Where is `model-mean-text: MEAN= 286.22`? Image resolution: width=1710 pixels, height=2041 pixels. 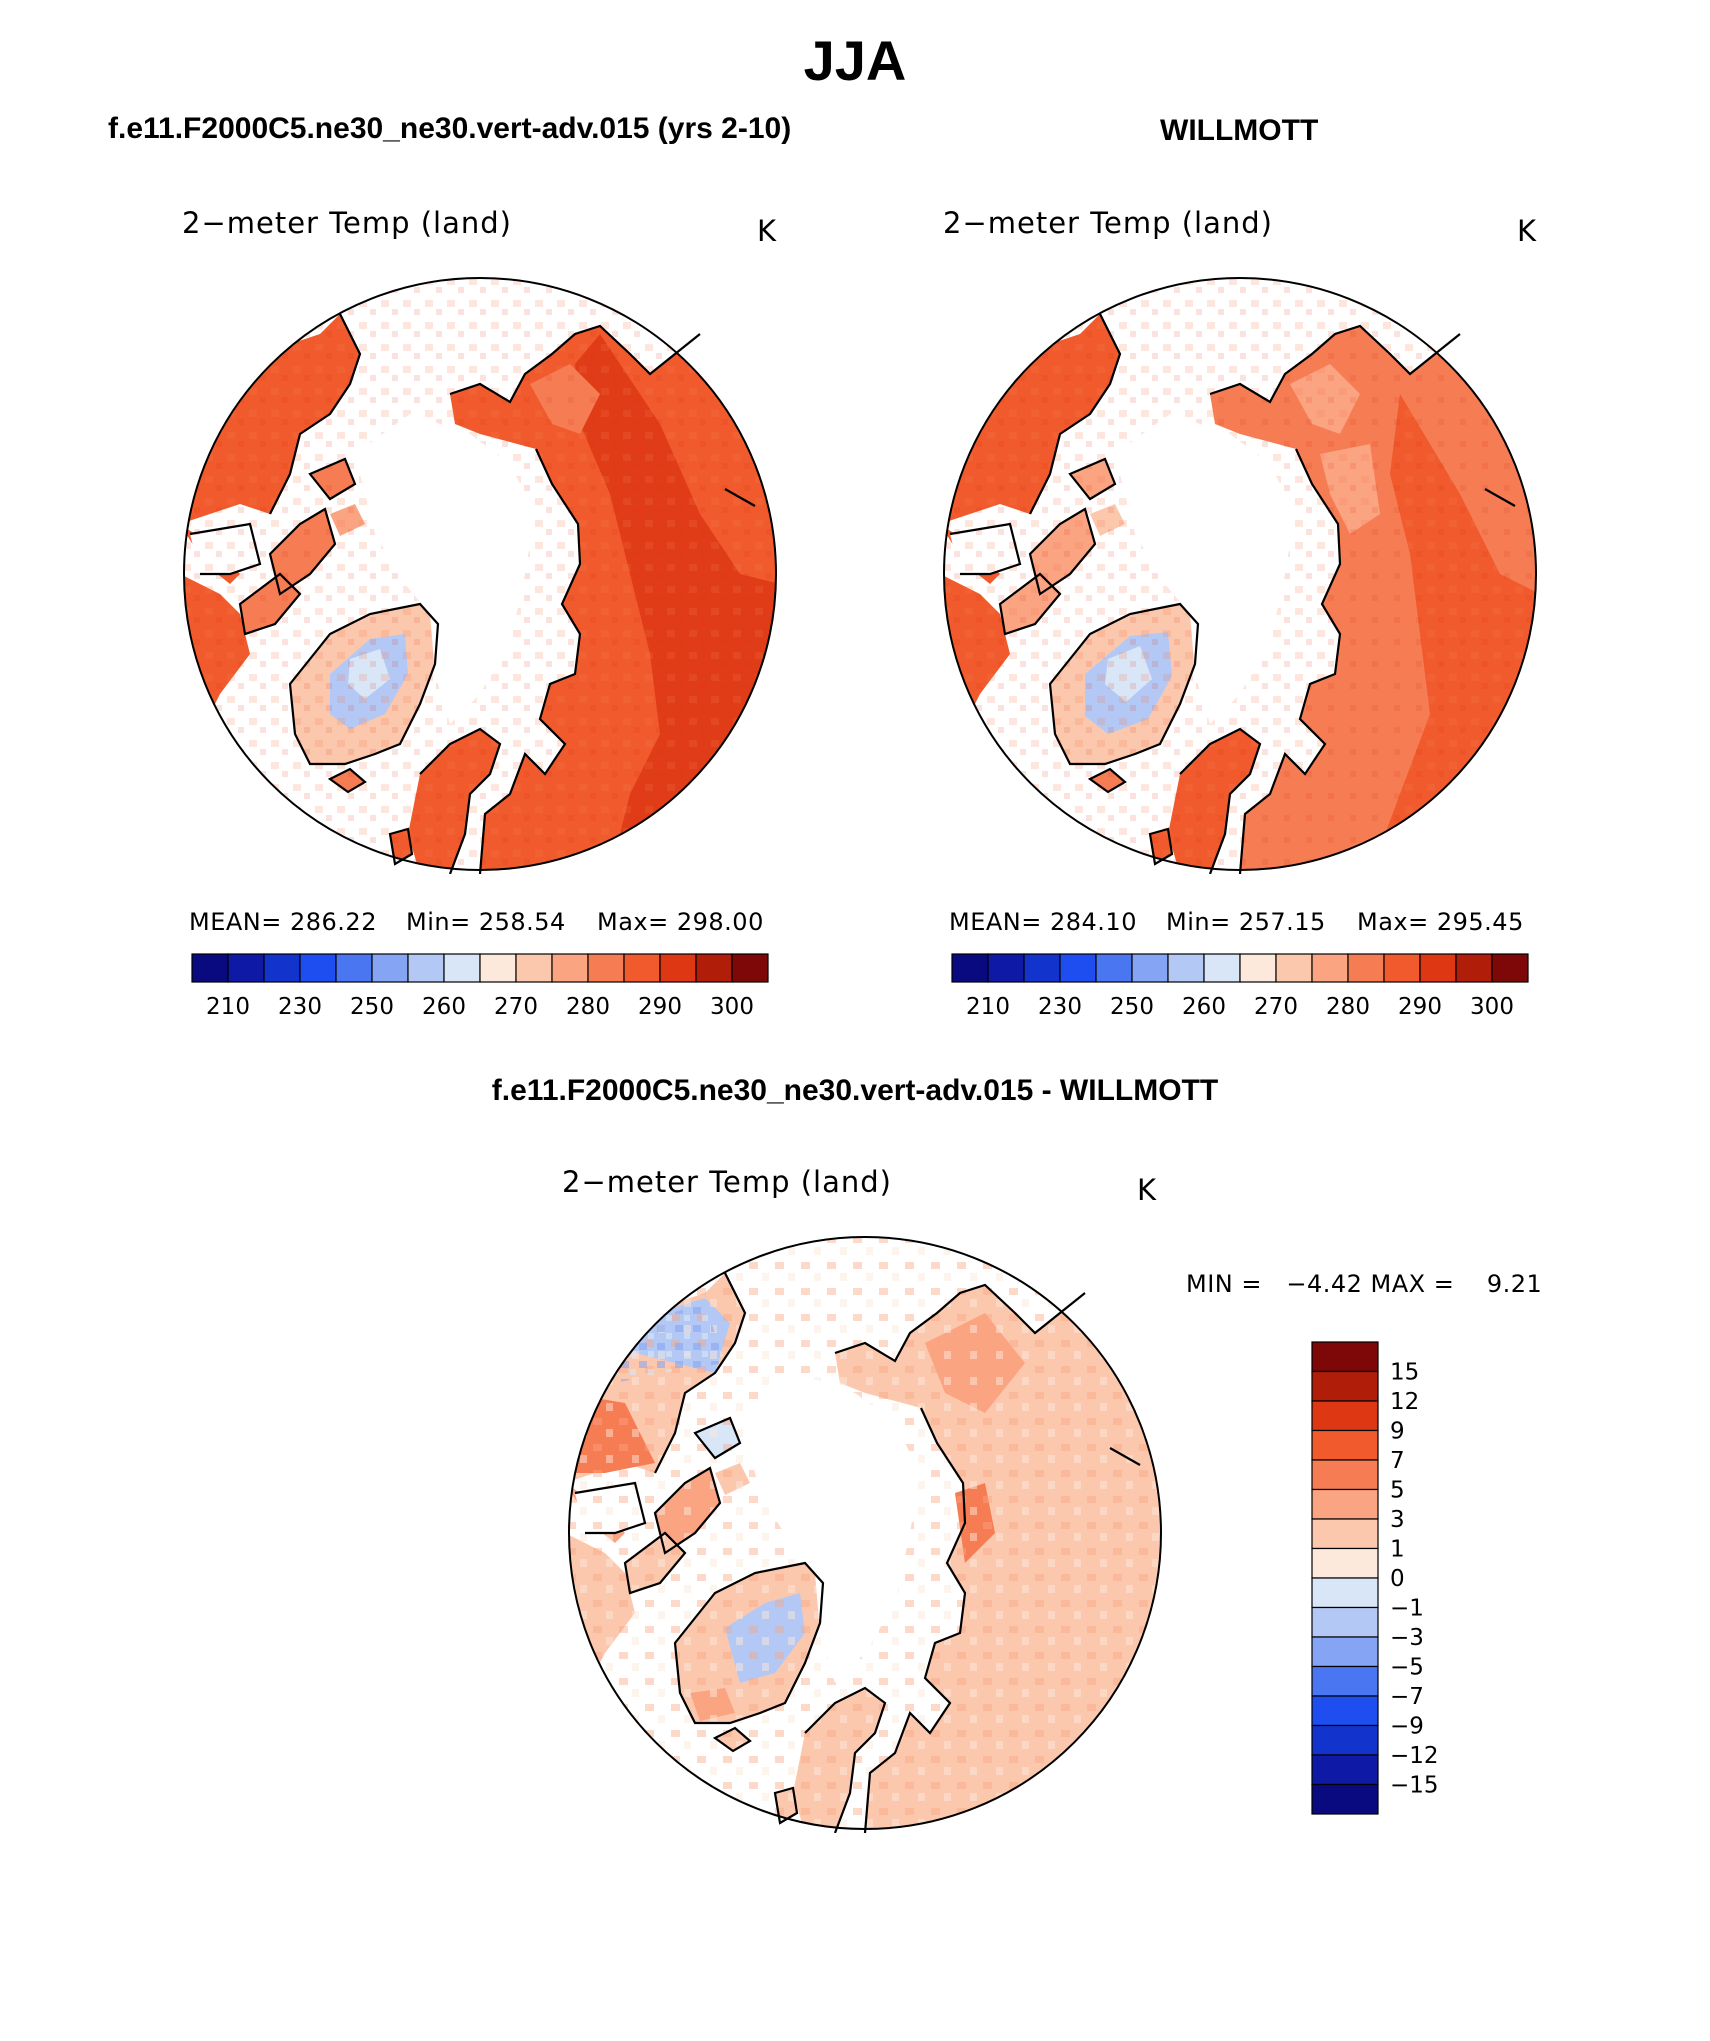
model-mean-text: MEAN= 286.22 is located at coordinates (283, 922).